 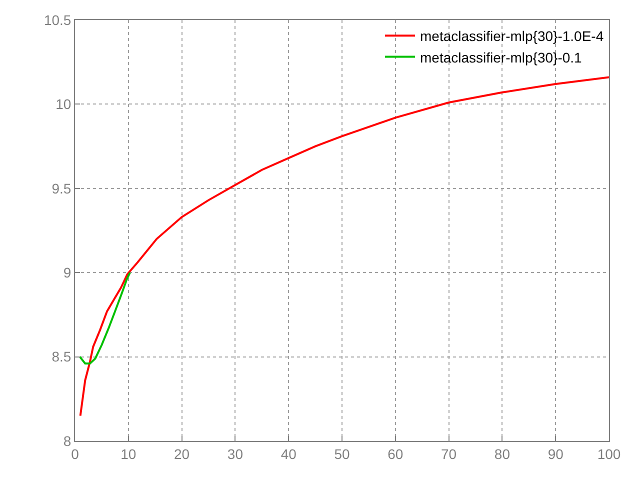 I want to click on y-tick-label: 9.5, so click(x=62, y=188).